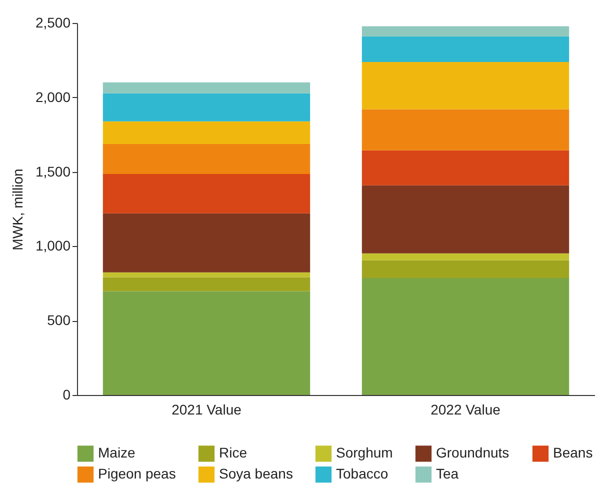 Image resolution: width=608 pixels, height=488 pixels. Describe the element at coordinates (53, 246) in the screenshot. I see `y-tick-label: 1,000` at that location.